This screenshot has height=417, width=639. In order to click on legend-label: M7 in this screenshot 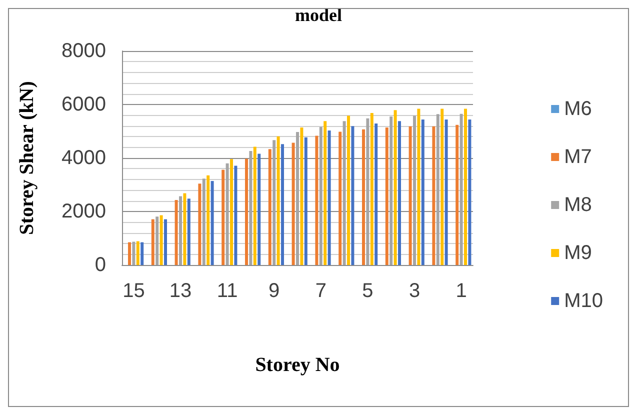, I will do `click(578, 157)`.